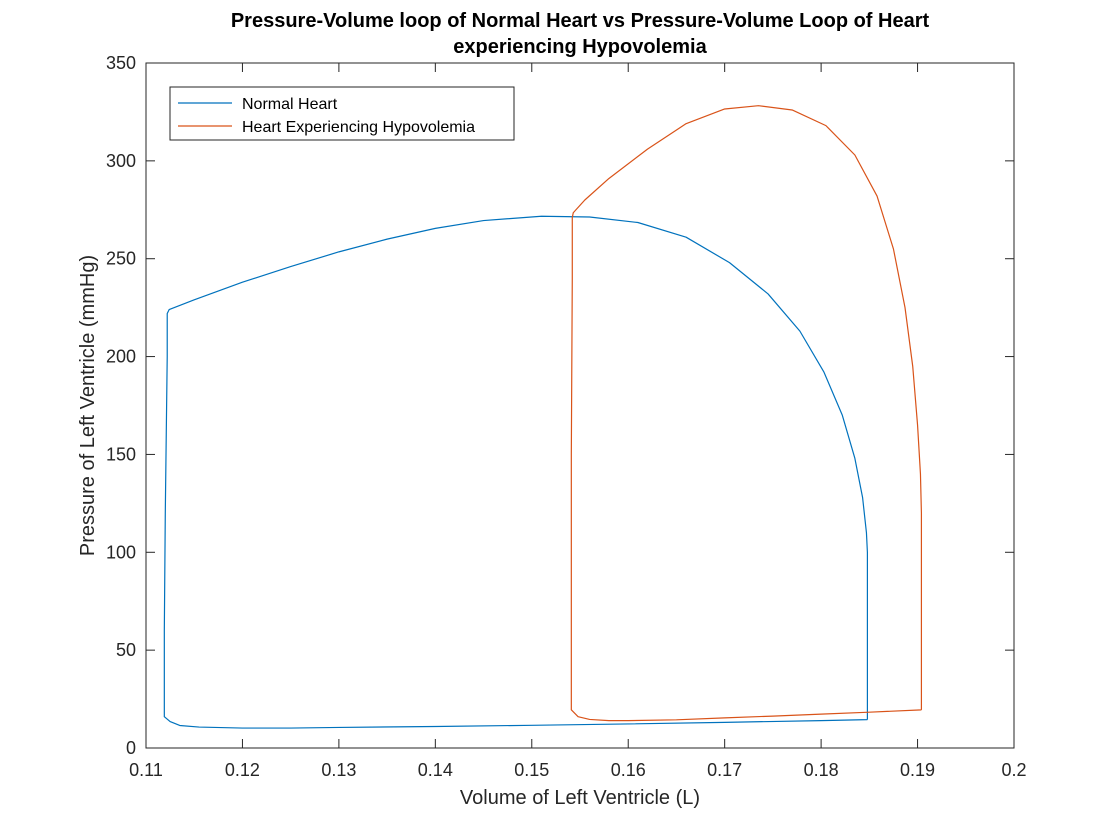  What do you see at coordinates (580, 798) in the screenshot?
I see `x-axis-label: Volume of Left Ventricle (L)` at bounding box center [580, 798].